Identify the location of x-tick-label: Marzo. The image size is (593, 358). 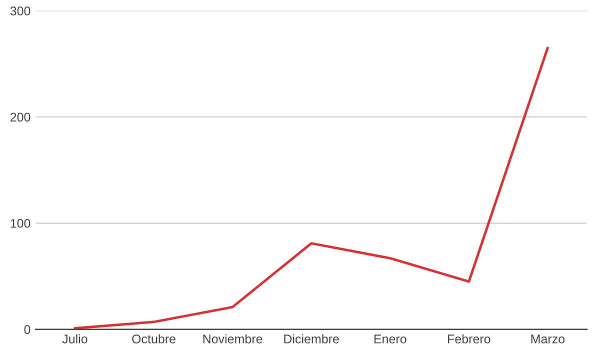
(548, 339).